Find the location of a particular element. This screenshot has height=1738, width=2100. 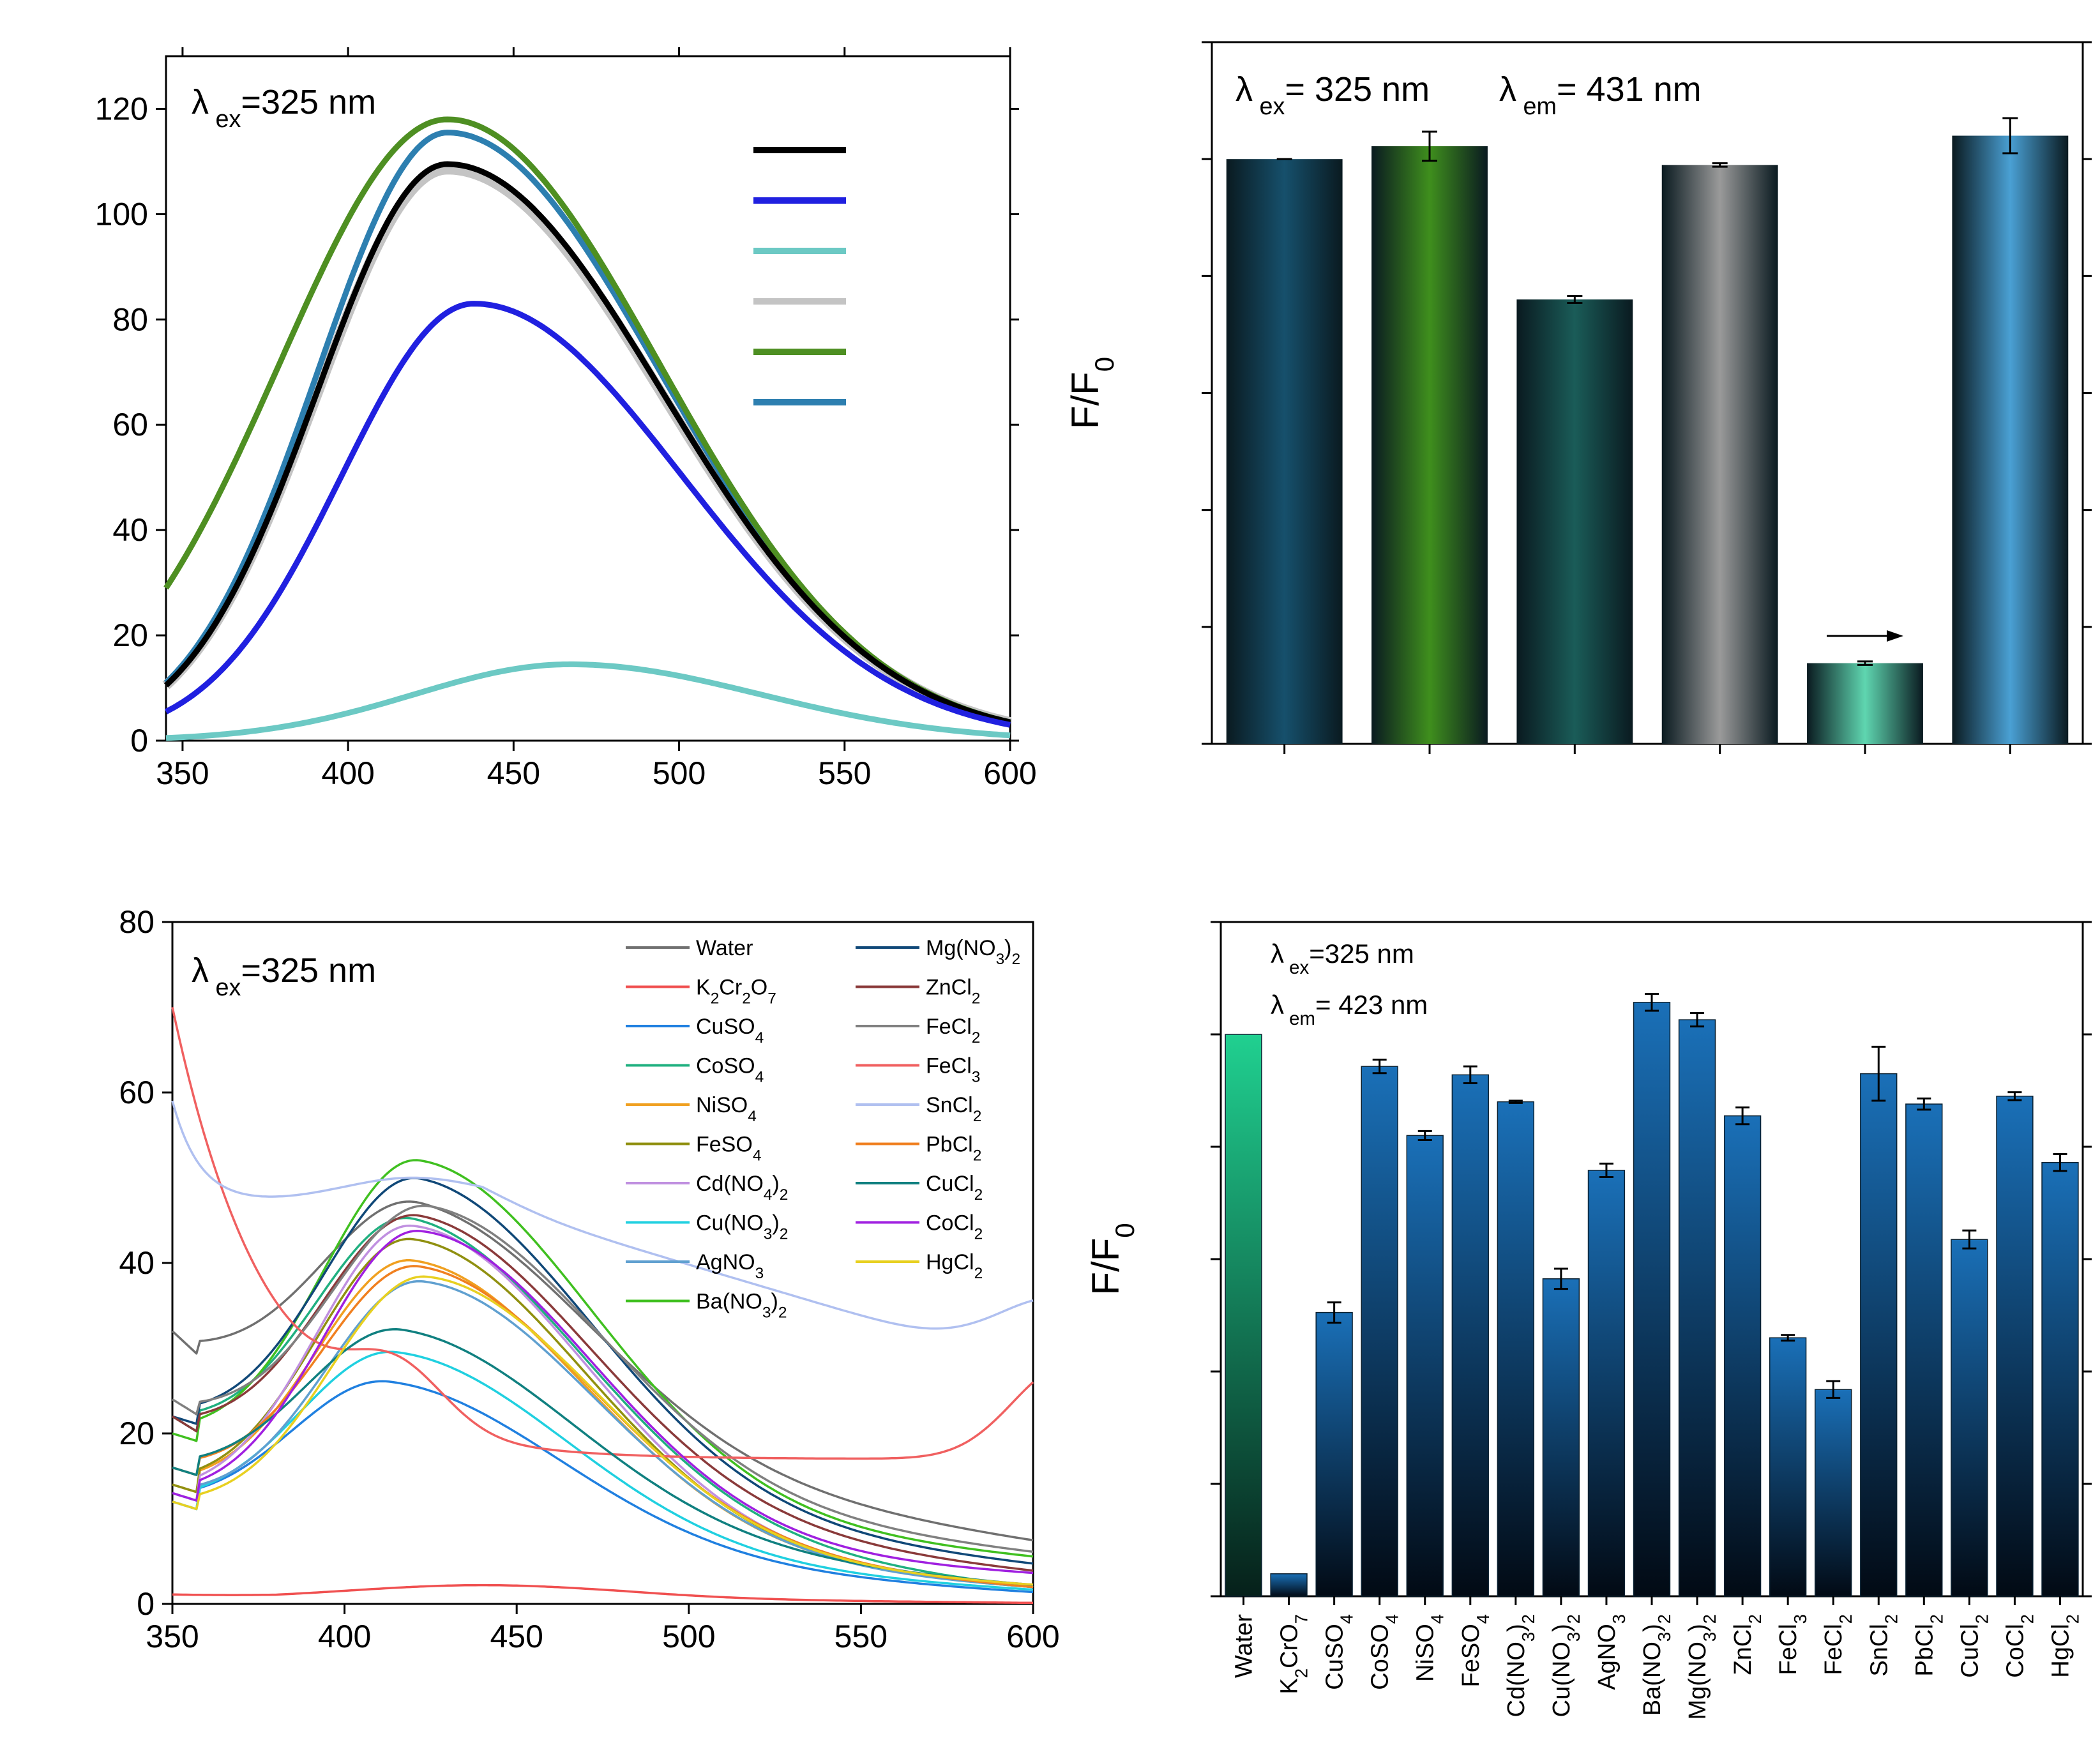

series-line-water is located at coordinates (602, 1371).